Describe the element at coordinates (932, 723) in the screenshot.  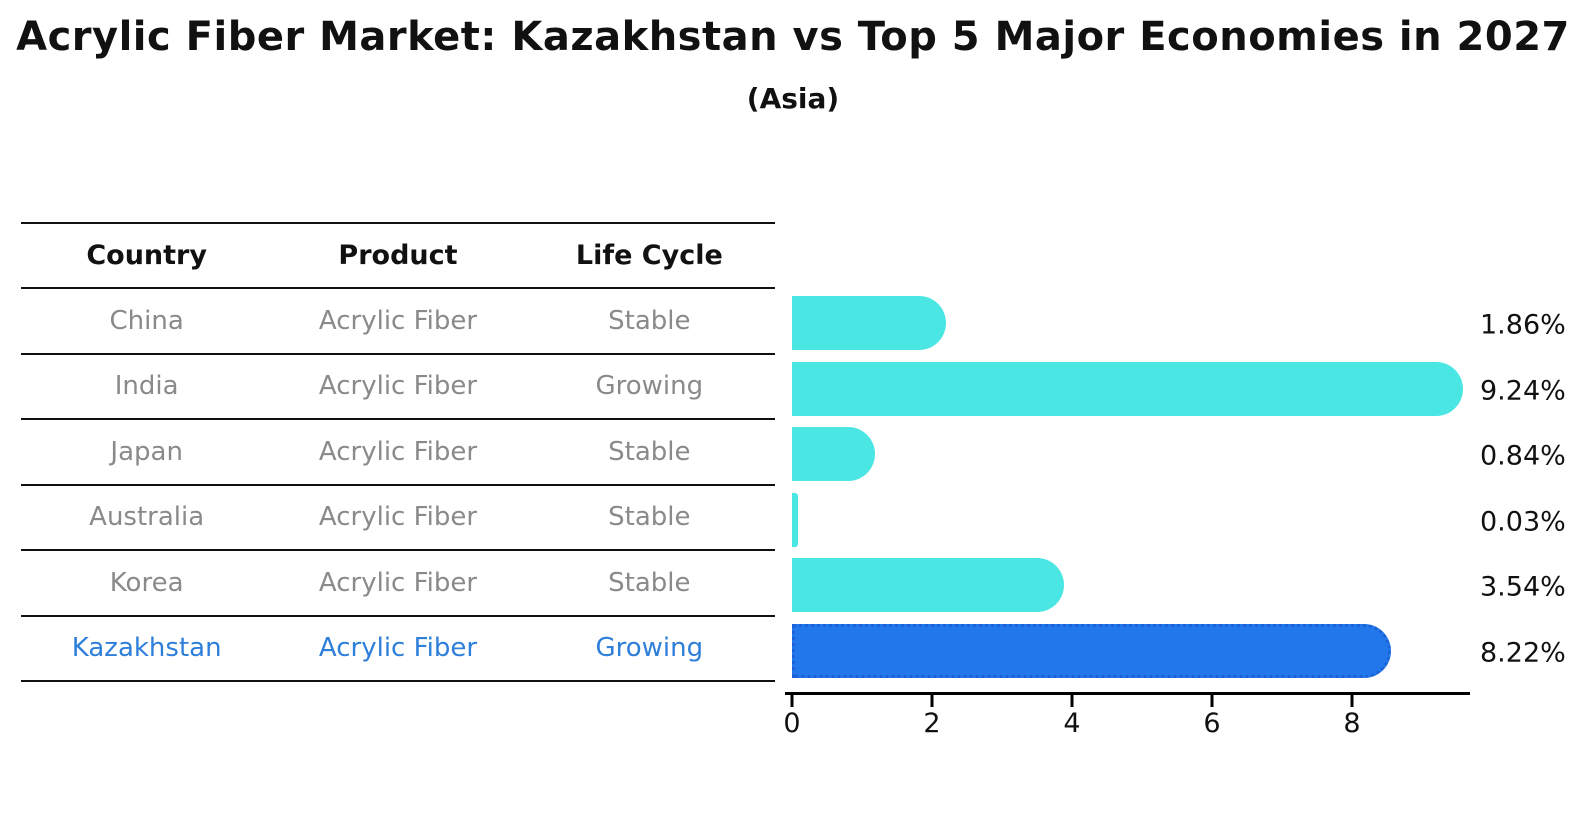
I see `x-axis-tick-label: 2` at that location.